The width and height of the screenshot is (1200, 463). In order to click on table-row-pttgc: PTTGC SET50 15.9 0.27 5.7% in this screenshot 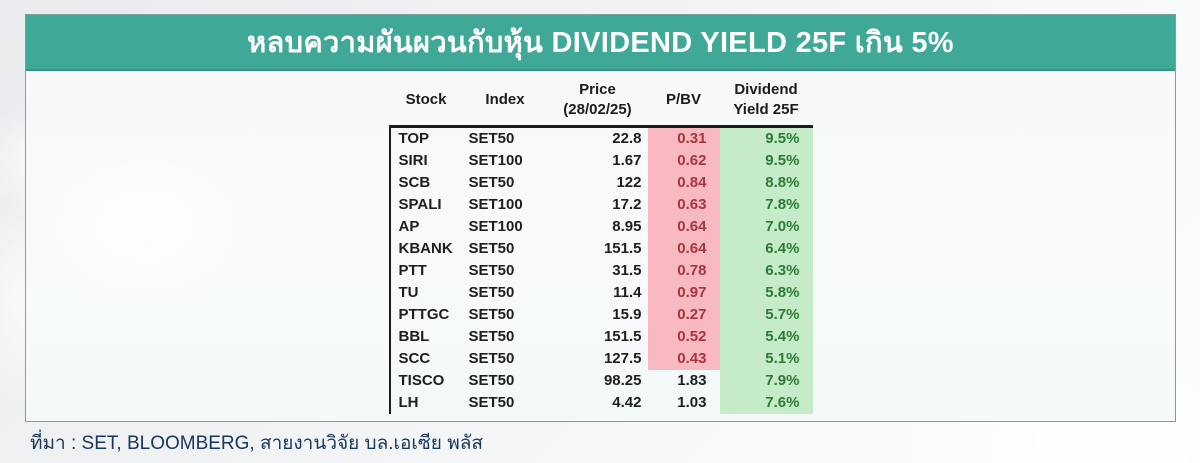, I will do `click(600, 315)`.